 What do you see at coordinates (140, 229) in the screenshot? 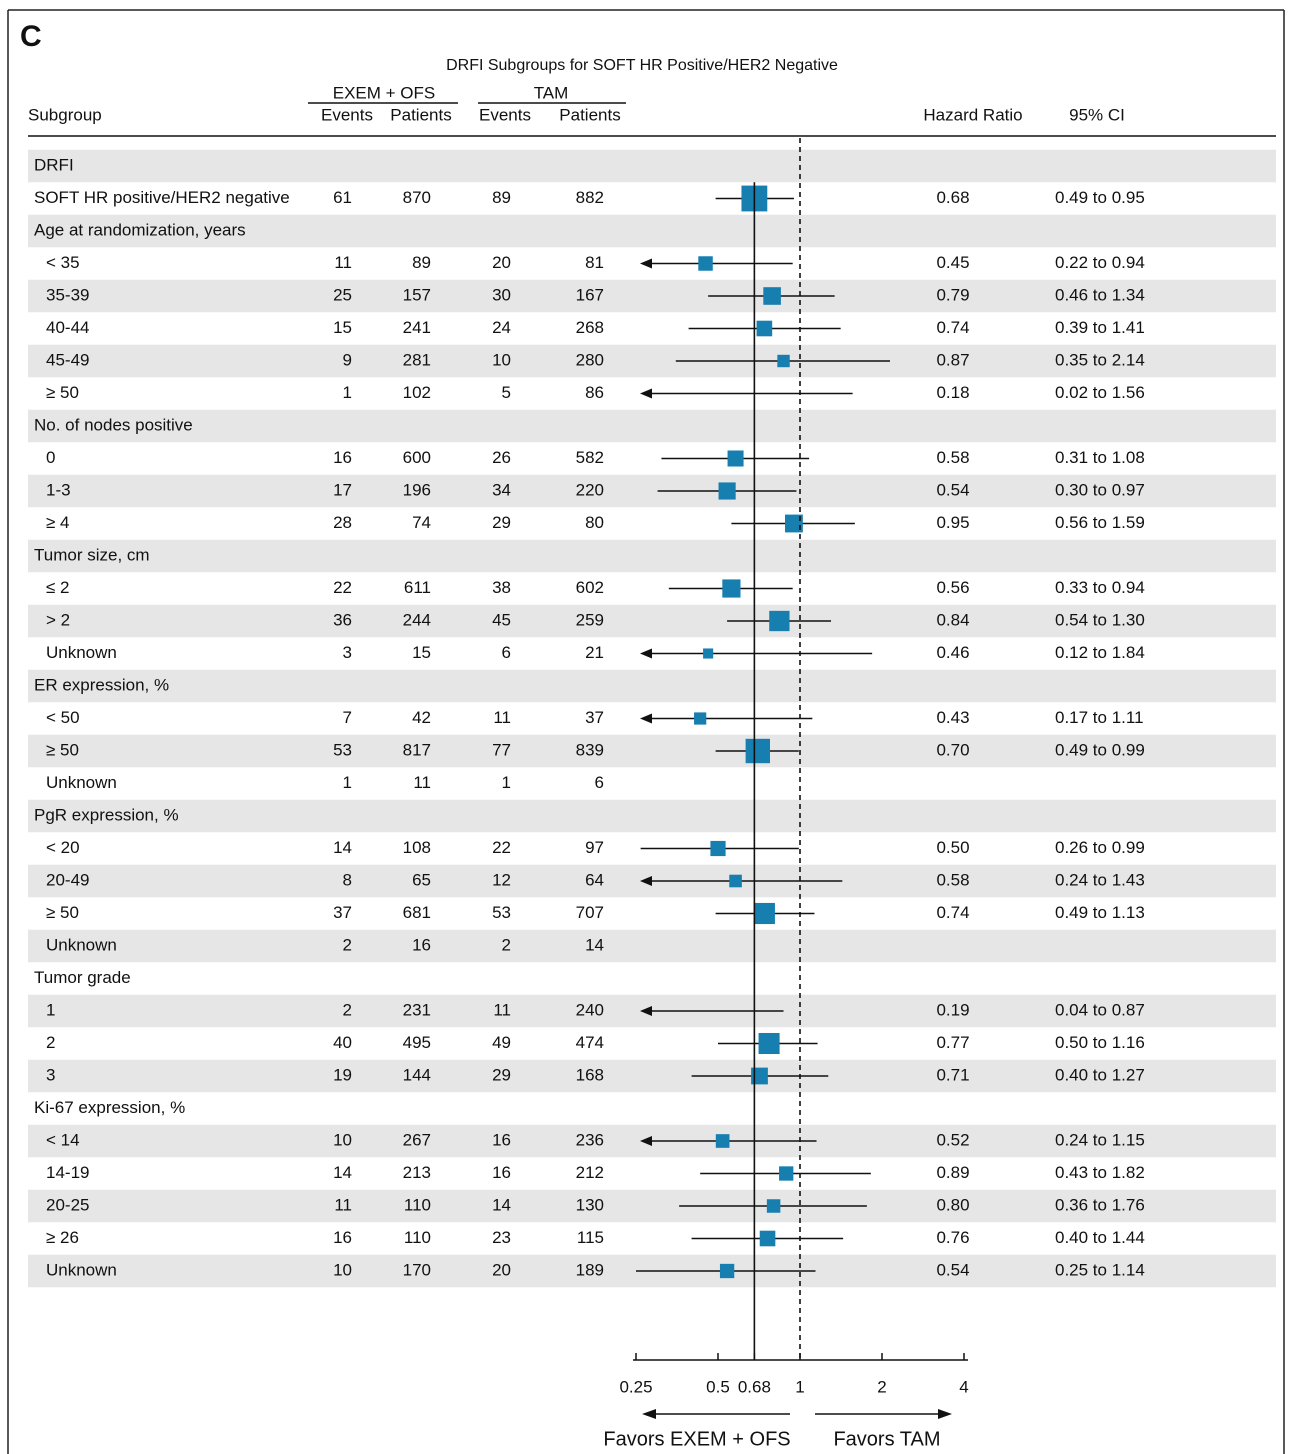
I see `row-label: Age at randomization, years` at bounding box center [140, 229].